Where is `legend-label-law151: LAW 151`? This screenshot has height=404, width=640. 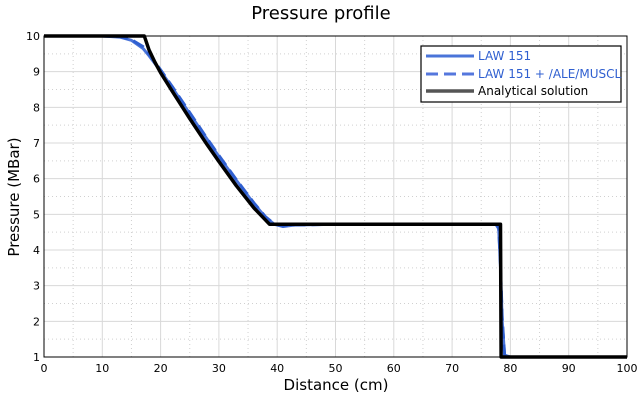 legend-label-law151: LAW 151 is located at coordinates (504, 56).